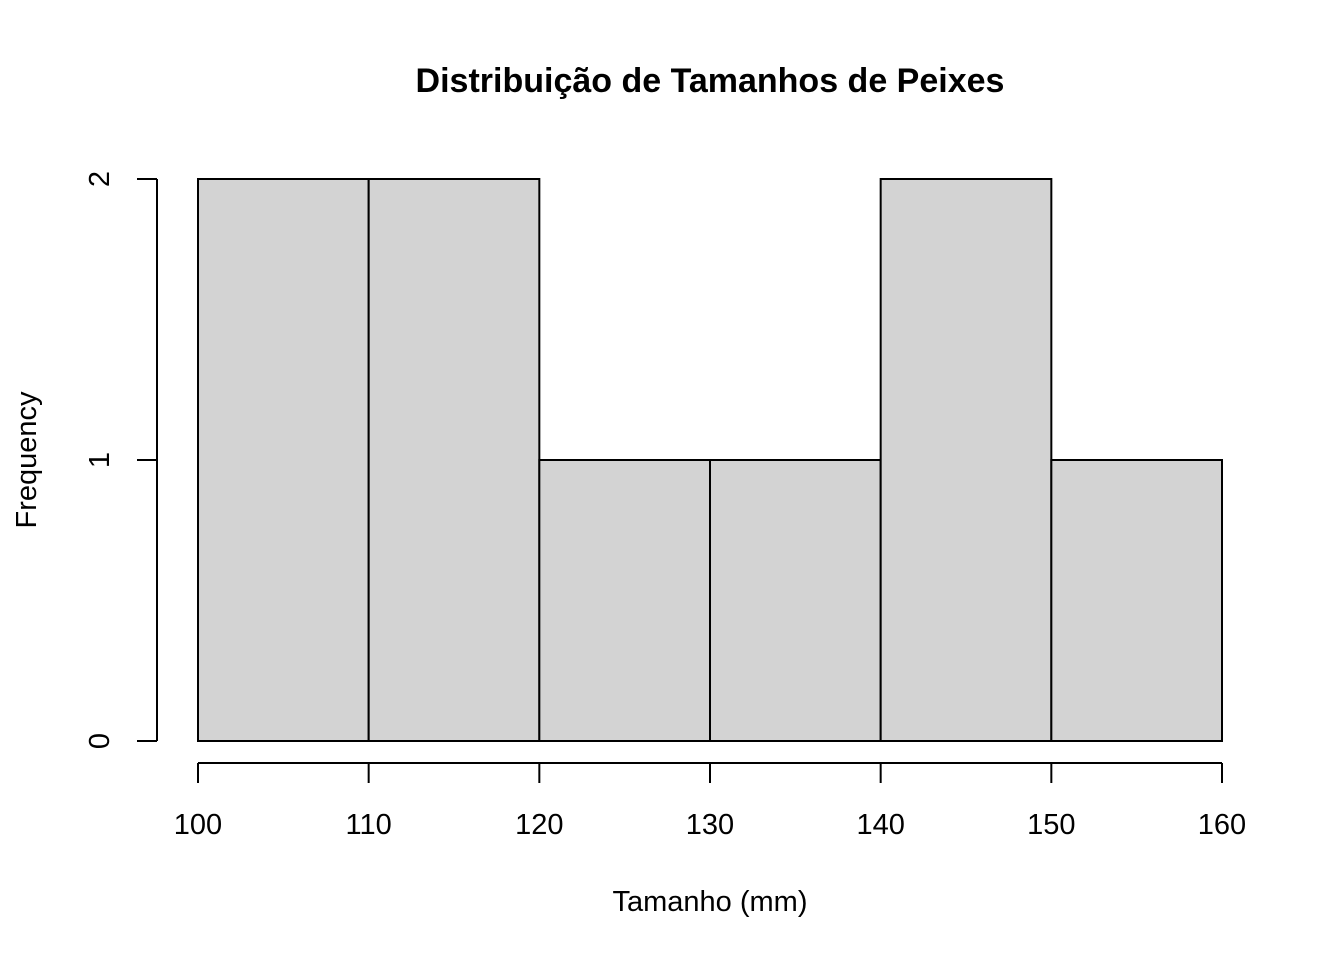 The width and height of the screenshot is (1344, 960). Describe the element at coordinates (710, 801) in the screenshot. I see `x-axis: 100 110 120 130 140 150 160` at that location.